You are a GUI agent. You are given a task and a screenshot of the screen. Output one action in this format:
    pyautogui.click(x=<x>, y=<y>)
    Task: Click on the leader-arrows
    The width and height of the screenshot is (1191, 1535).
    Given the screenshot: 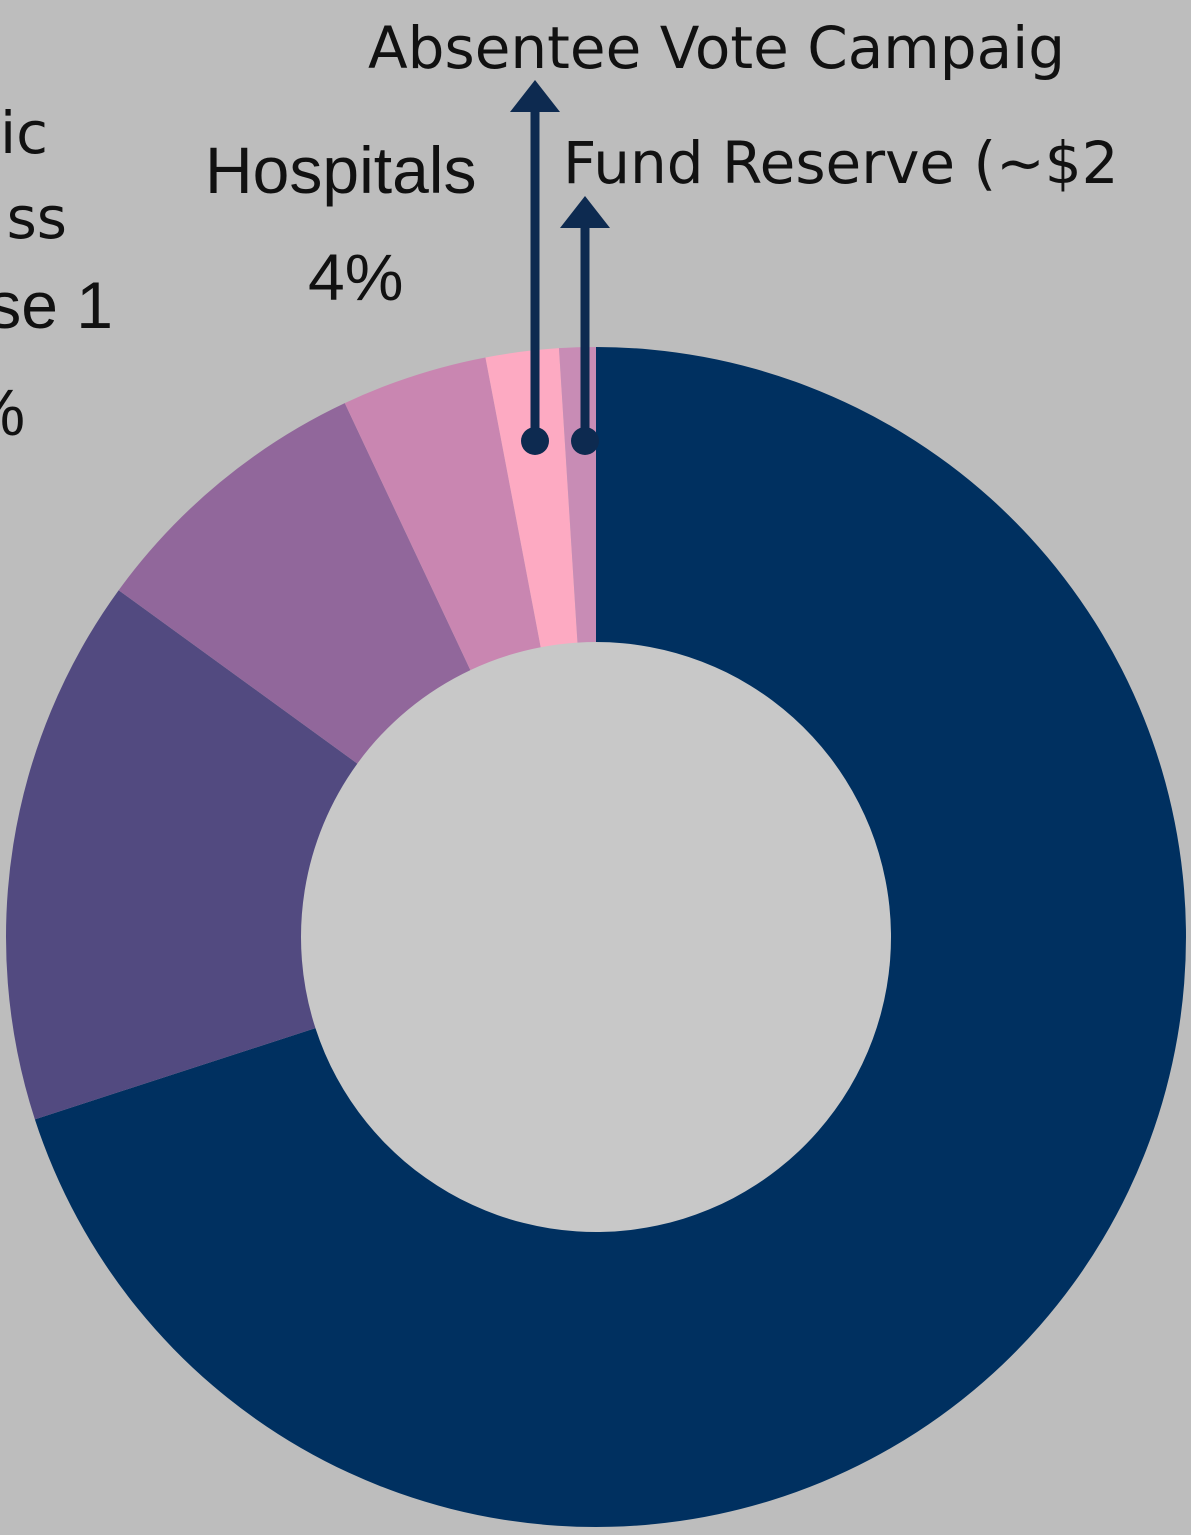 What is the action you would take?
    pyautogui.click(x=560, y=267)
    